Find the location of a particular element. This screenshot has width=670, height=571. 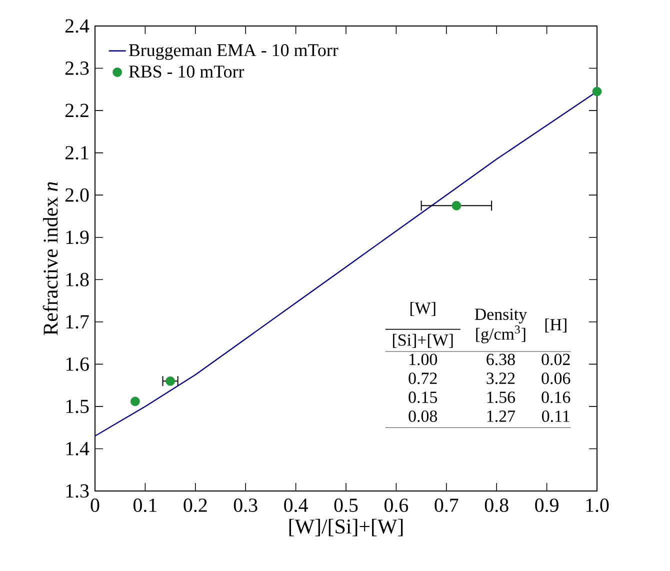

y-tick-label: 1.9 is located at coordinates (77, 237).